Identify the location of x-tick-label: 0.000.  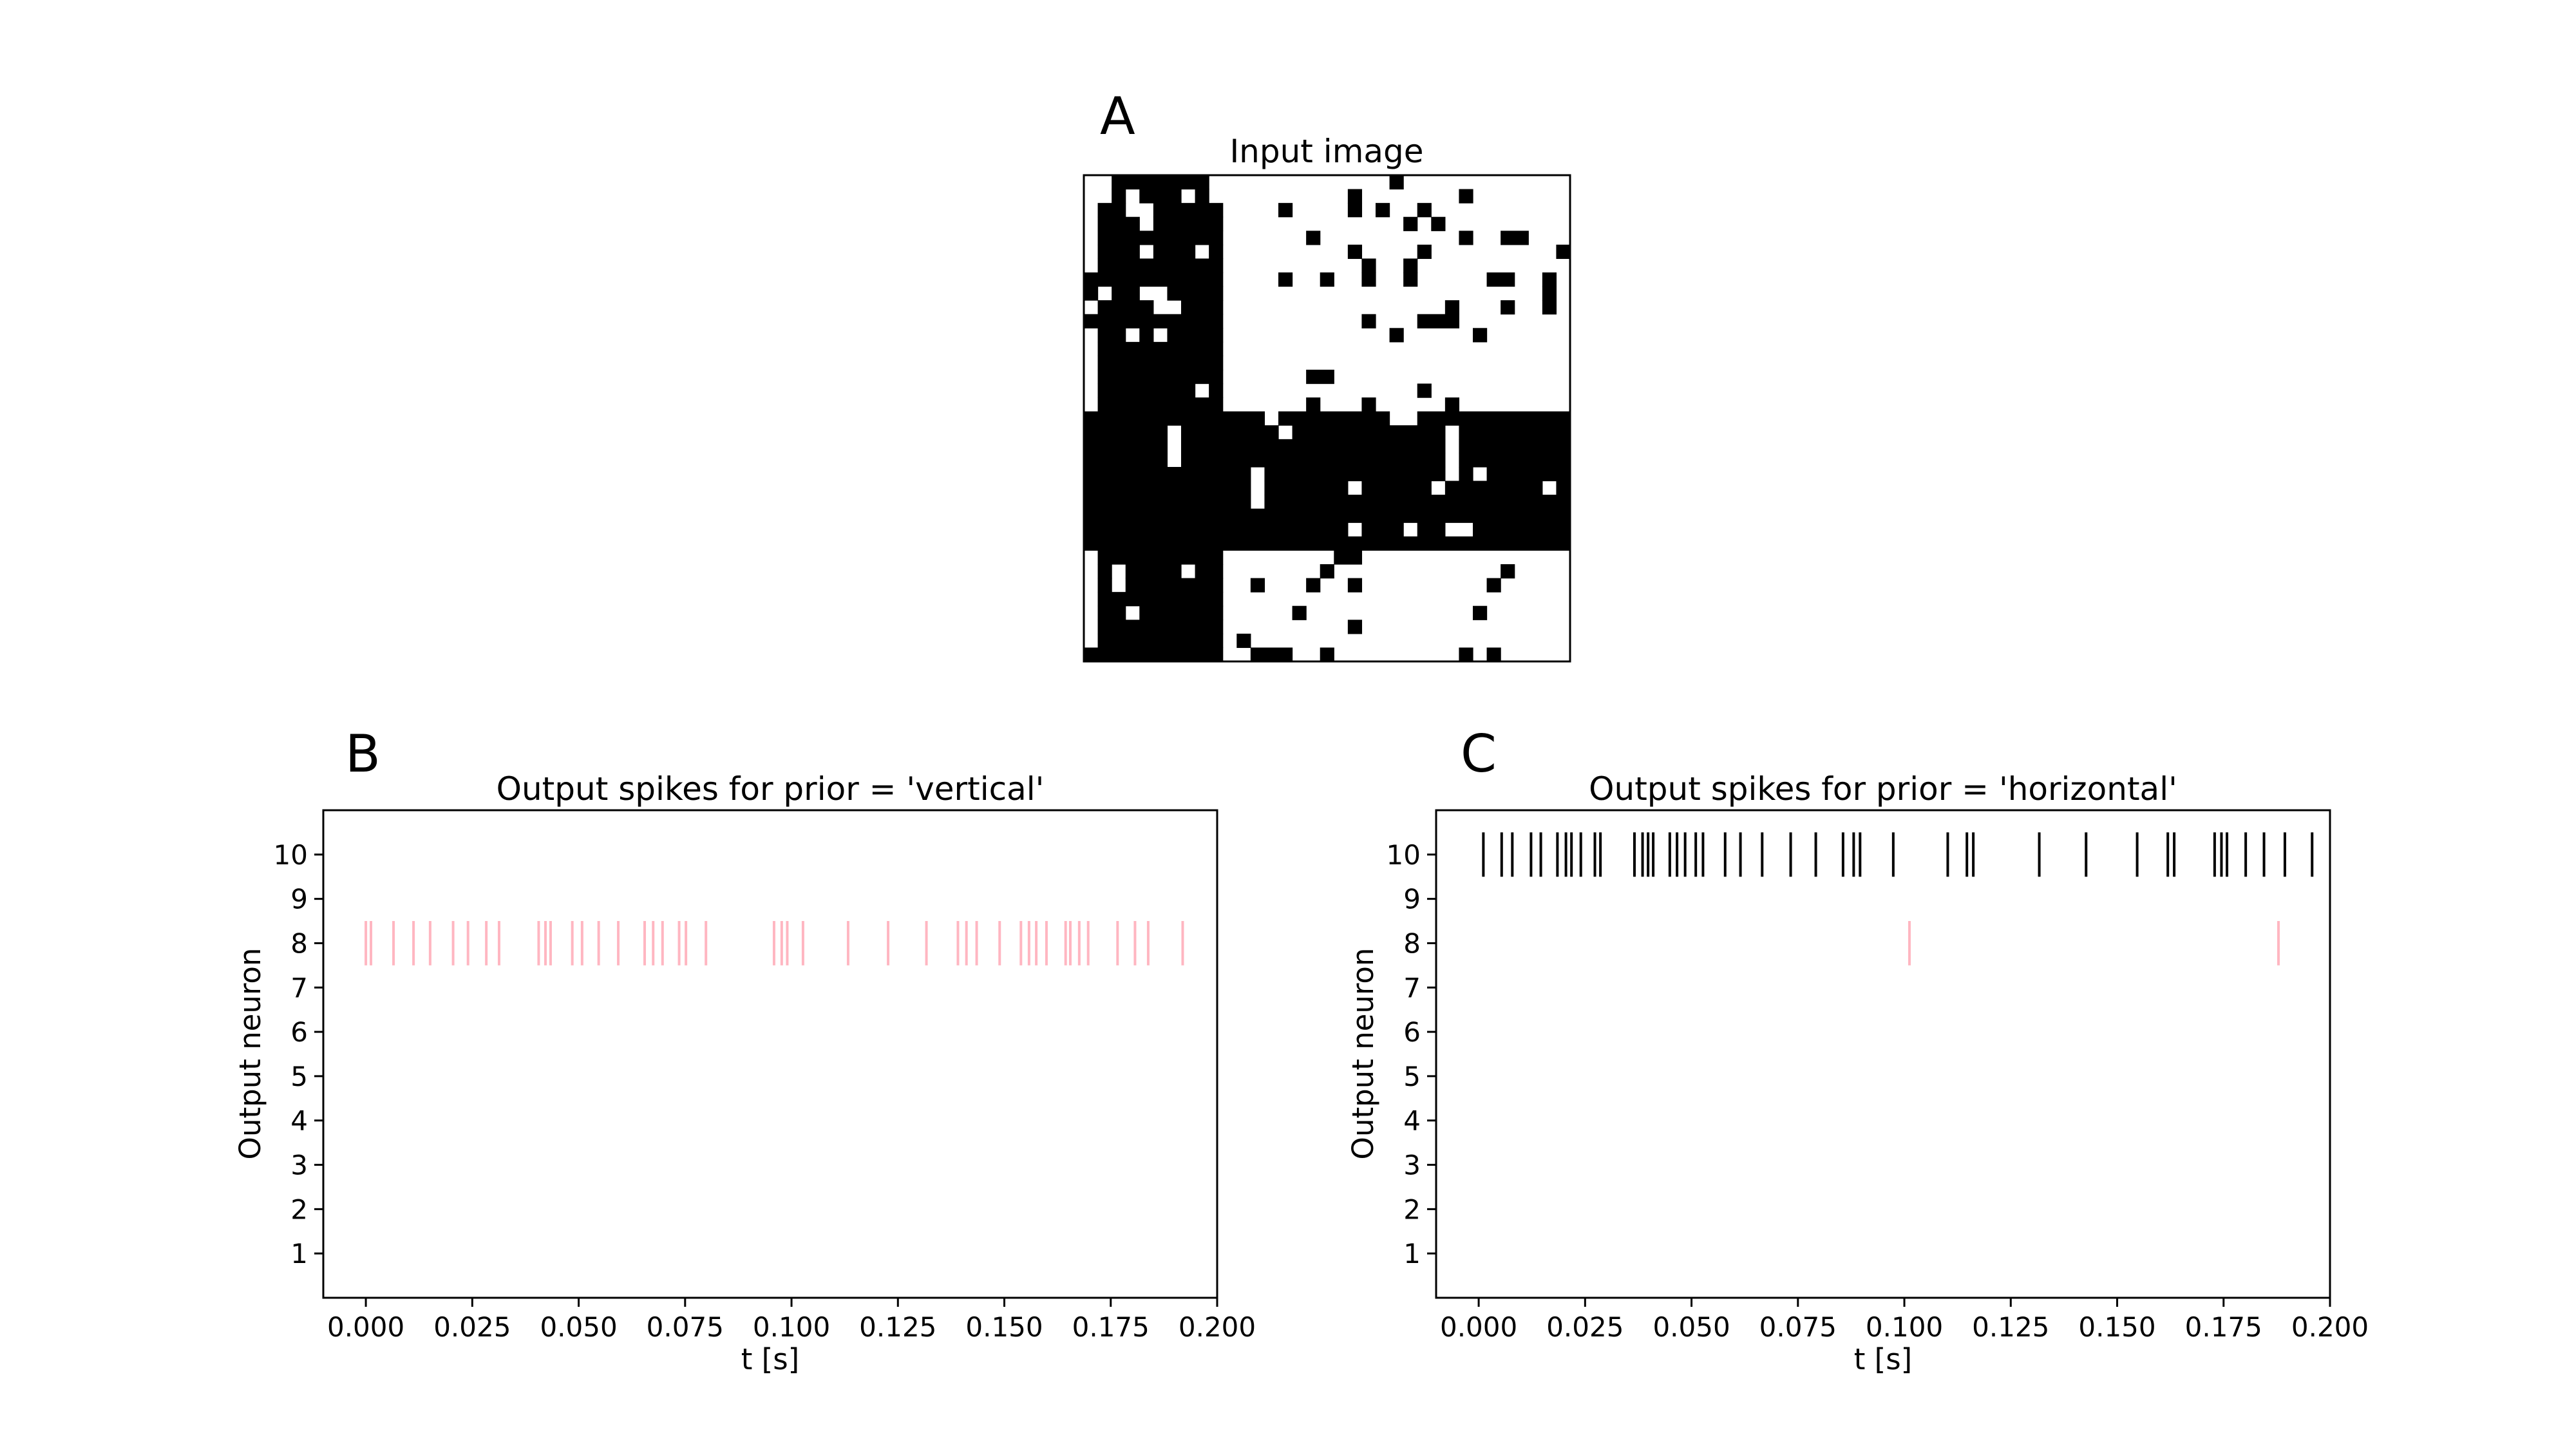
(366, 1327).